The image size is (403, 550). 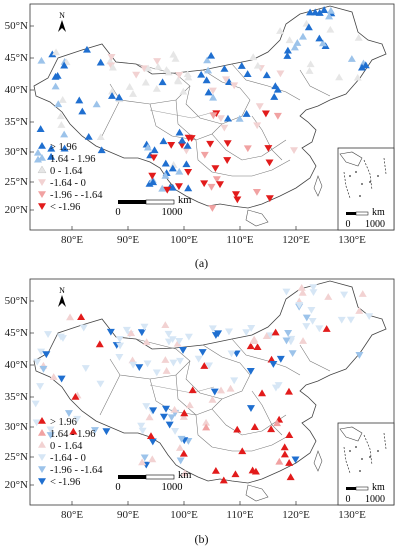 What do you see at coordinates (296, 515) in the screenshot?
I see `lon-label: 120°E` at bounding box center [296, 515].